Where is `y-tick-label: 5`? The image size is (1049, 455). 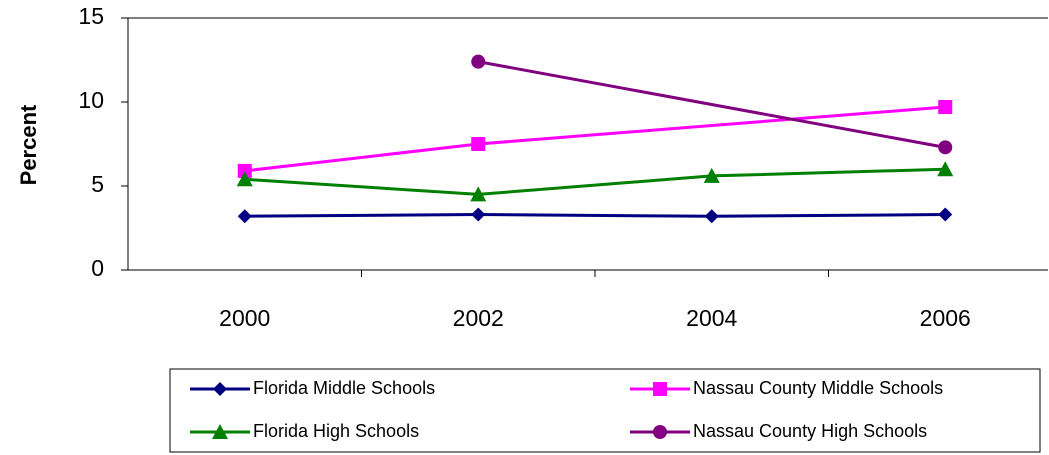 y-tick-label: 5 is located at coordinates (97, 184).